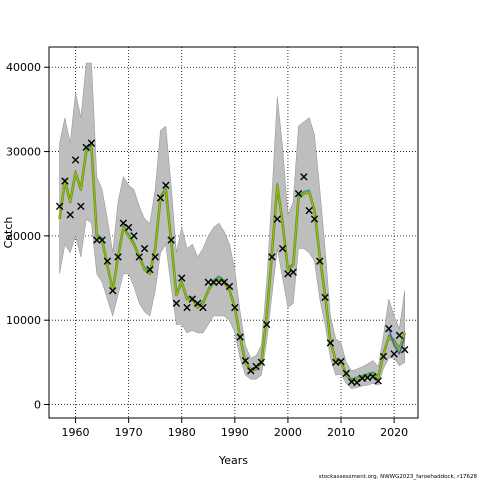 Image resolution: width=480 pixels, height=480 pixels. What do you see at coordinates (23, 236) in the screenshot?
I see `y-tick-label: 20000` at bounding box center [23, 236].